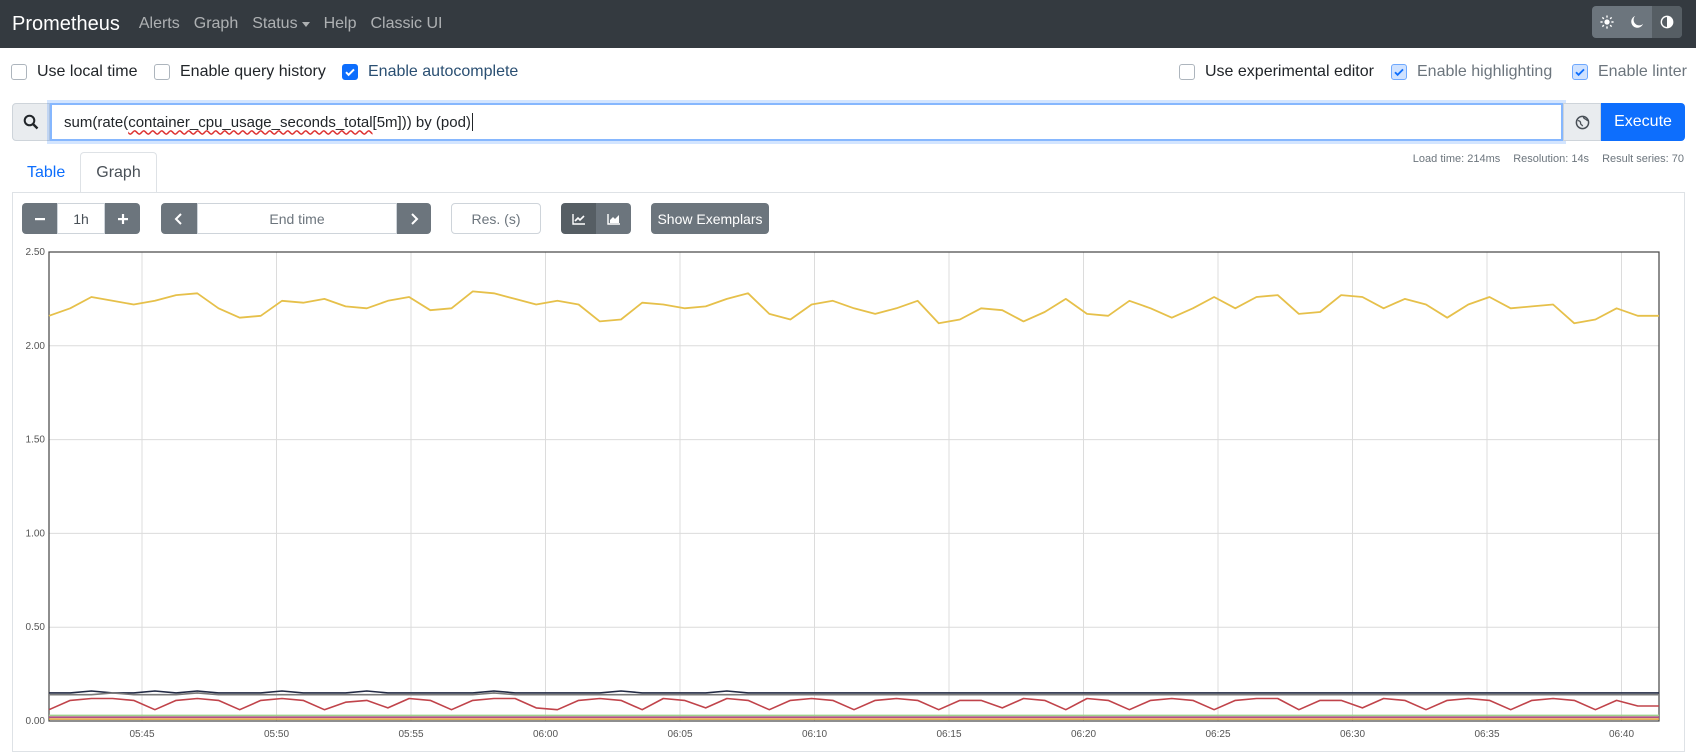 The width and height of the screenshot is (1696, 752). Describe the element at coordinates (1399, 72) in the screenshot. I see `enable-highlighting-checkbox` at that location.